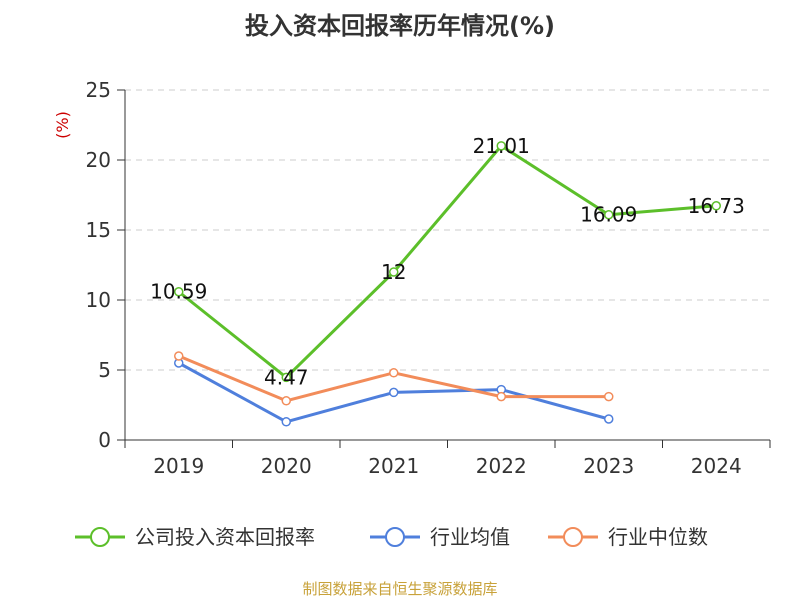 Image resolution: width=800 pixels, height=600 pixels. Describe the element at coordinates (400, 589) in the screenshot. I see `source-note: 制图数据来自恒生聚源数据库` at that location.